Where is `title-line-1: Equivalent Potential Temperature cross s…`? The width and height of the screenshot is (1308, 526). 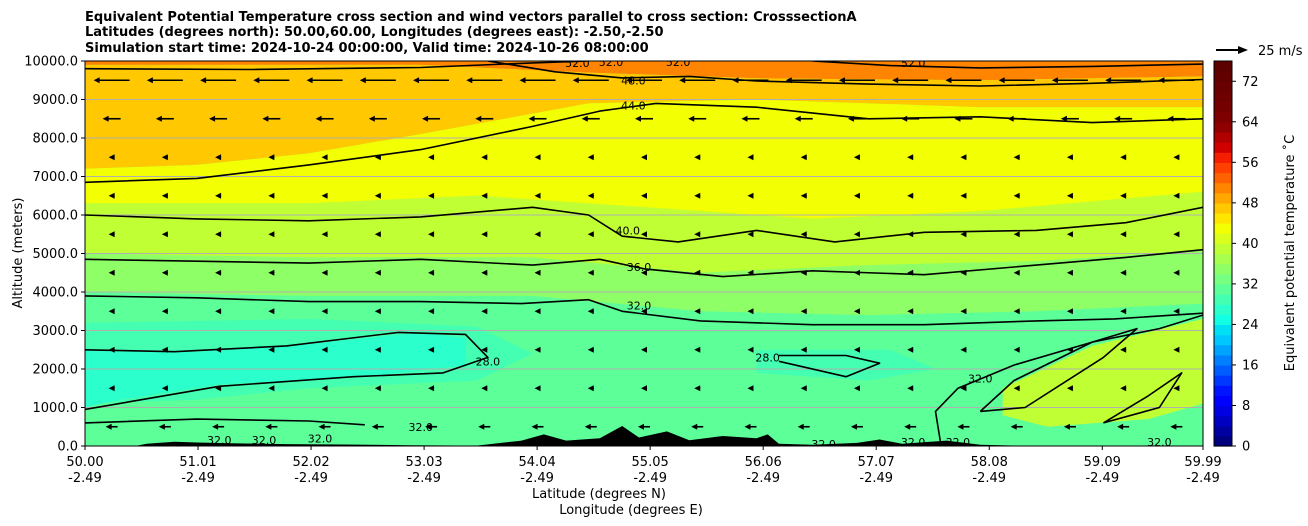
title-line-1: Equivalent Potential Temperature cross s… is located at coordinates (471, 17).